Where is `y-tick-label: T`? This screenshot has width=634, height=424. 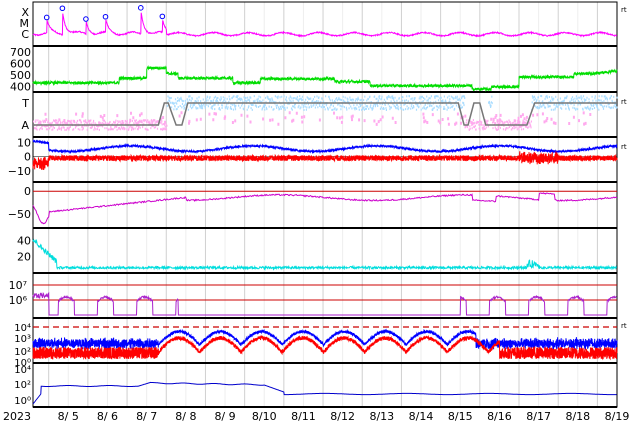
y-tick-label: T is located at coordinates (25, 103).